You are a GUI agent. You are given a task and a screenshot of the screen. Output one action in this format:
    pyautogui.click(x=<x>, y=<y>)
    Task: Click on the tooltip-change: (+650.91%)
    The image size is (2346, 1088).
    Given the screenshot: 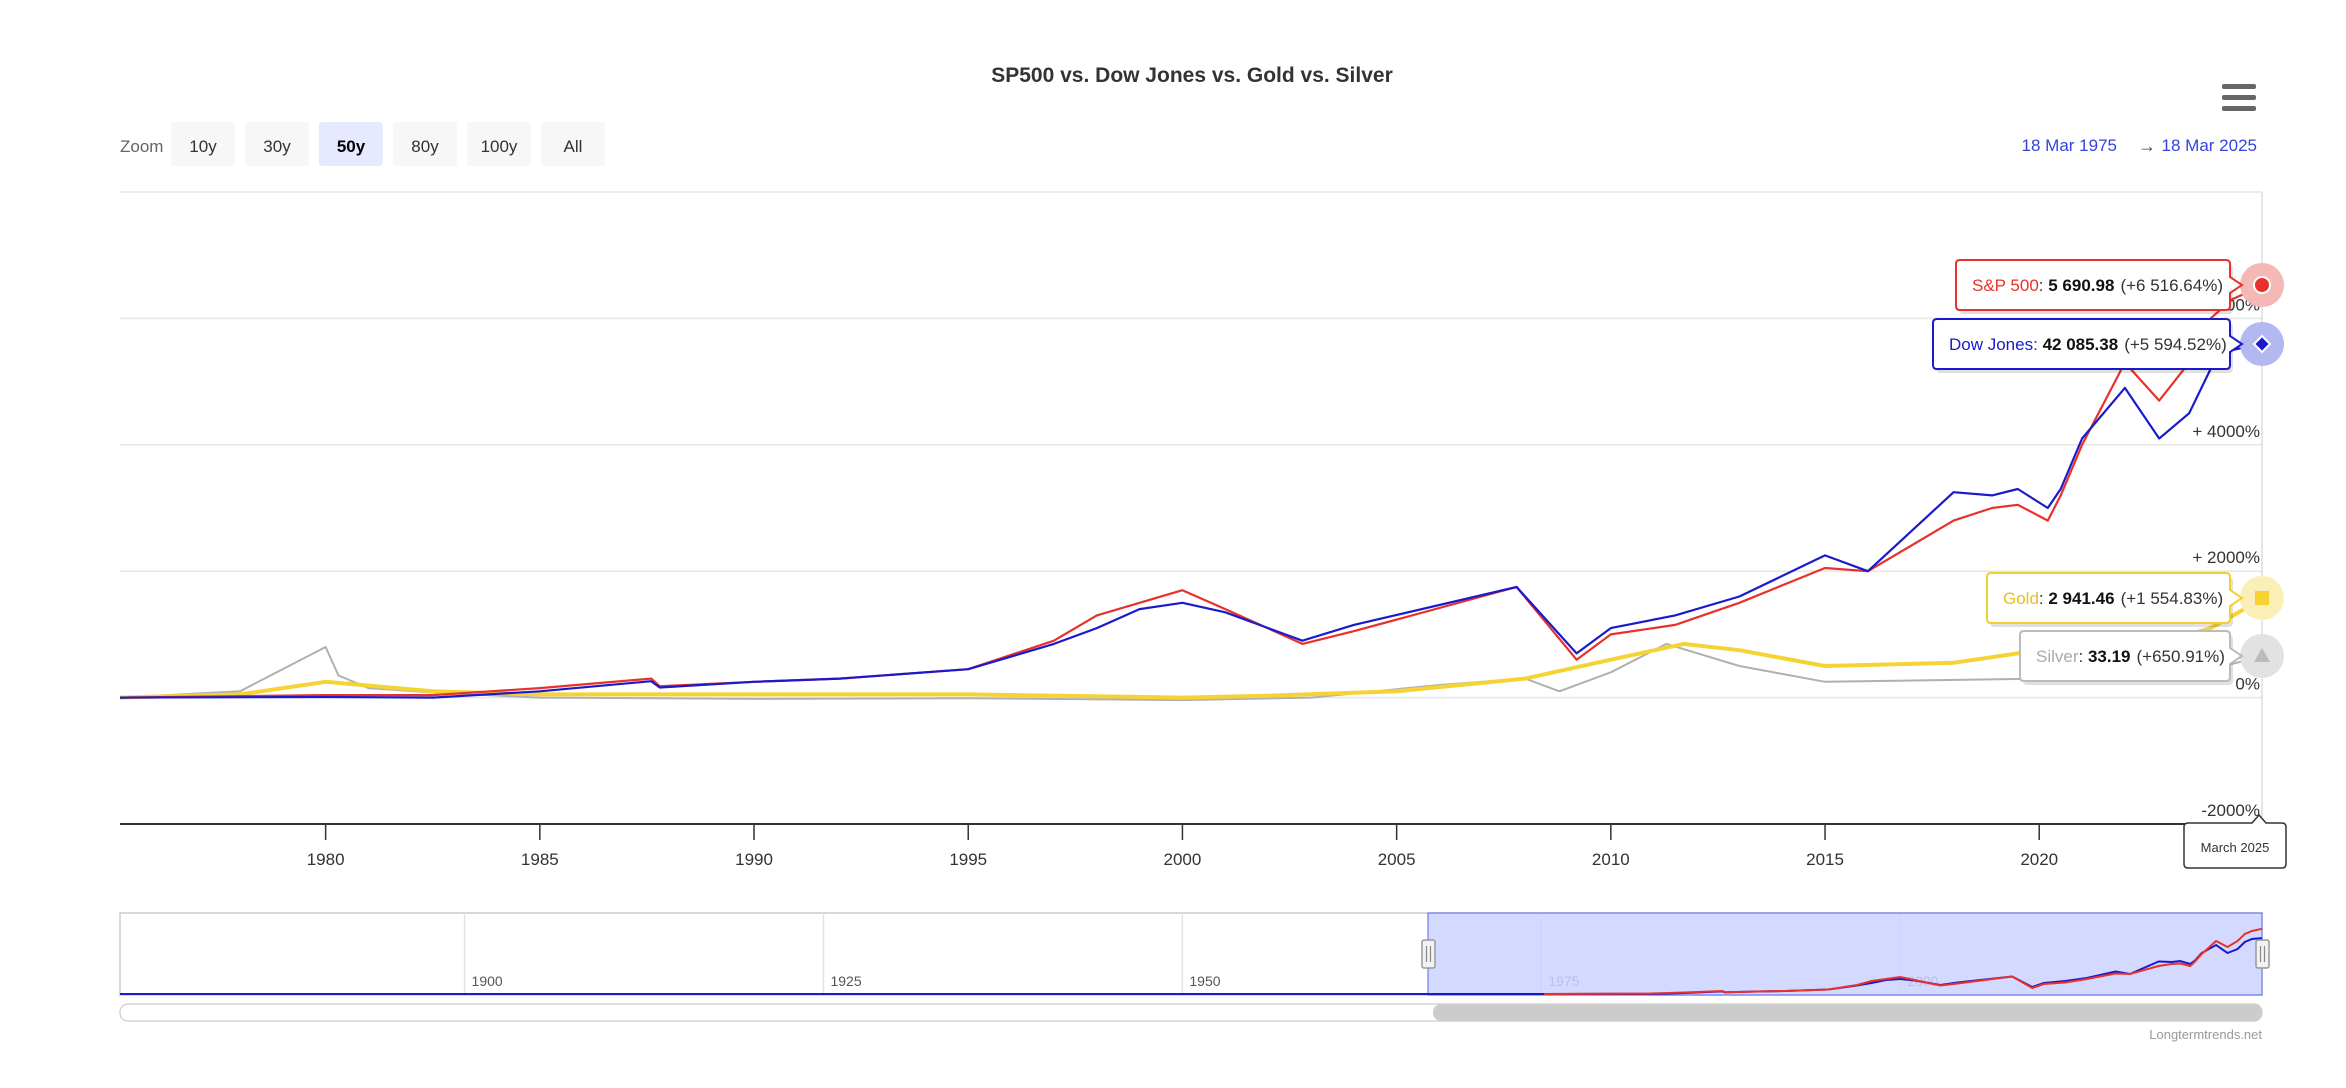 What is the action you would take?
    pyautogui.click(x=2181, y=656)
    